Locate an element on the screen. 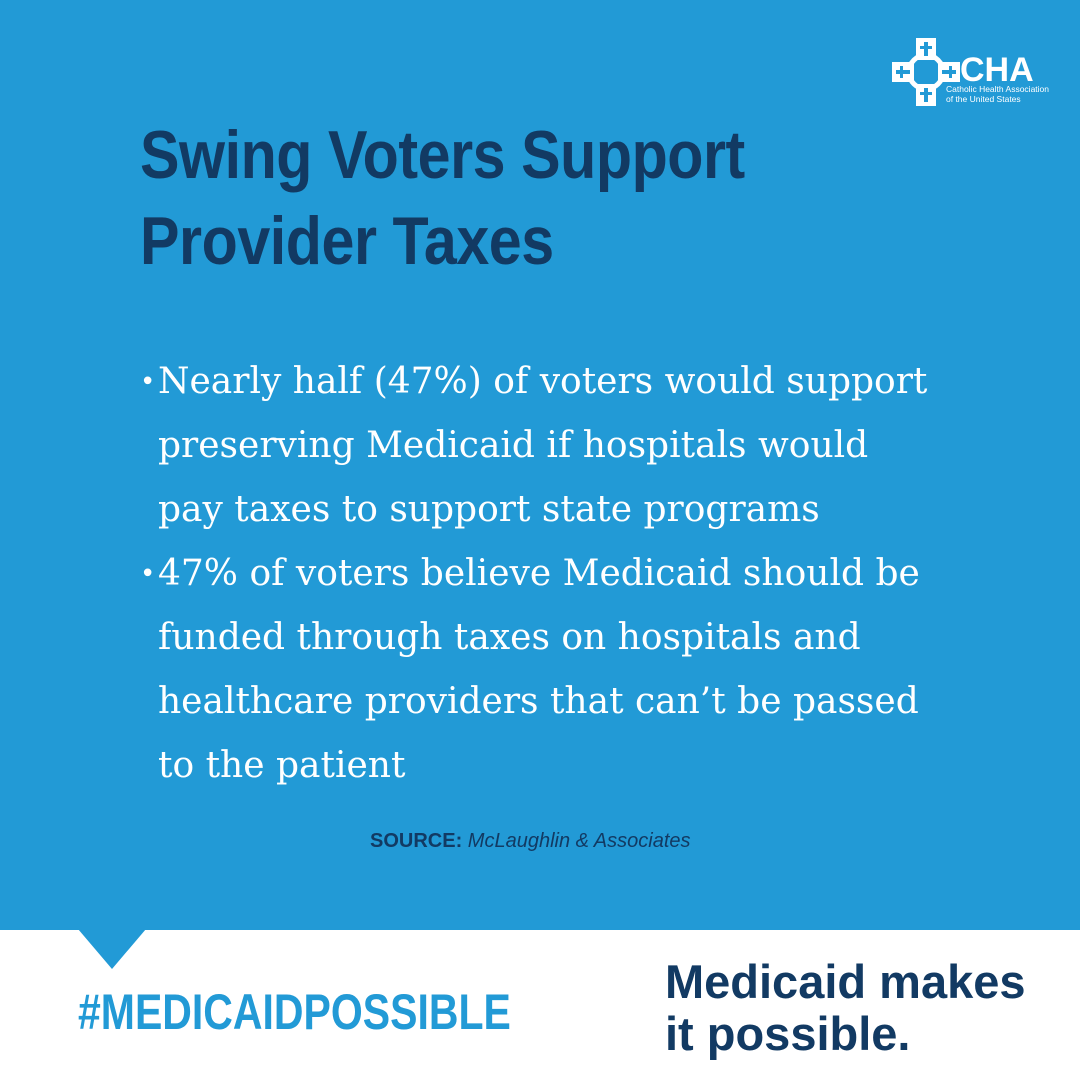  bullet-line: funded through taxes on hospitals and is located at coordinates (509, 637).